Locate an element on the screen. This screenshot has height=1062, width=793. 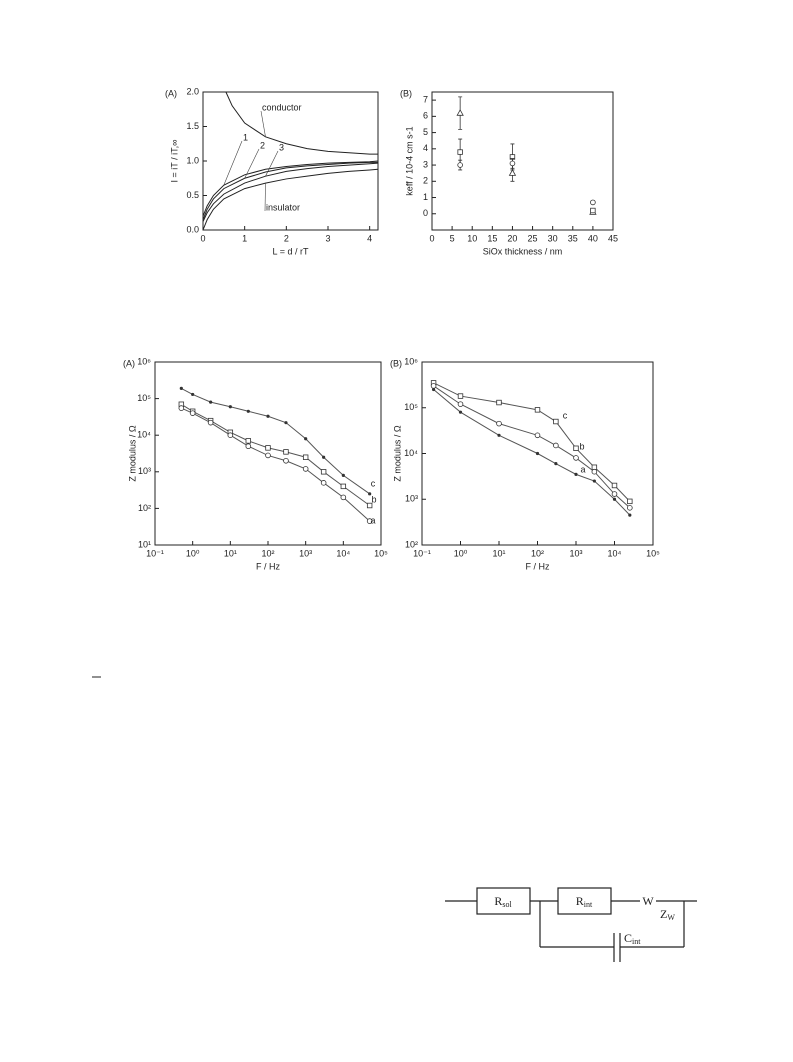
c-int-main: C is located at coordinates (628, 938).